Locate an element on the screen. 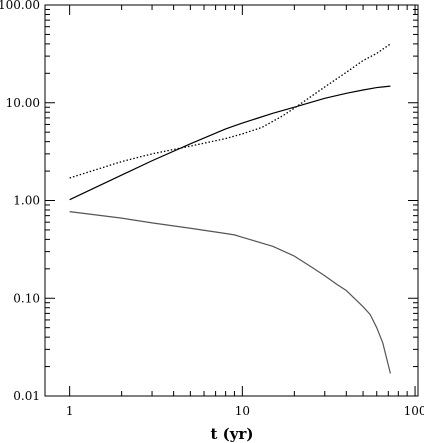 The height and width of the screenshot is (443, 424). x-tick-label: 10 is located at coordinates (242, 411).